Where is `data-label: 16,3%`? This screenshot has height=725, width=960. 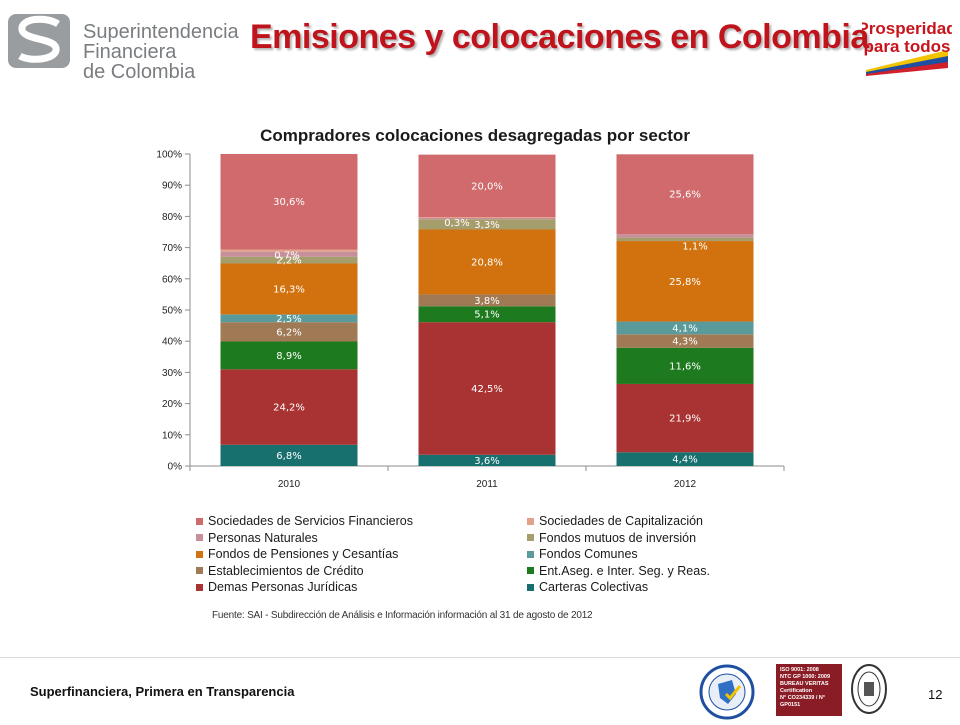
data-label: 16,3% is located at coordinates (289, 289).